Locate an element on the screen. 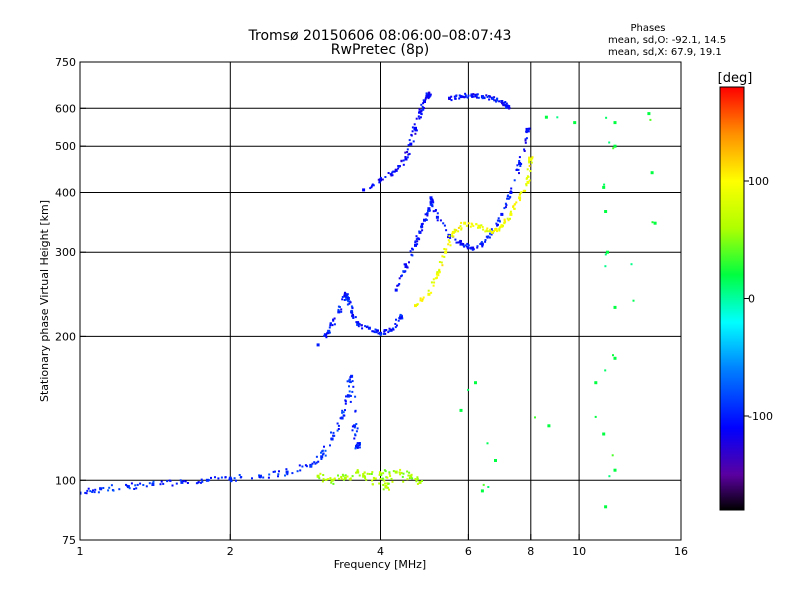 Image resolution: width=800 pixels, height=604 pixels. colorbar-tick-label: -100 is located at coordinates (760, 416).